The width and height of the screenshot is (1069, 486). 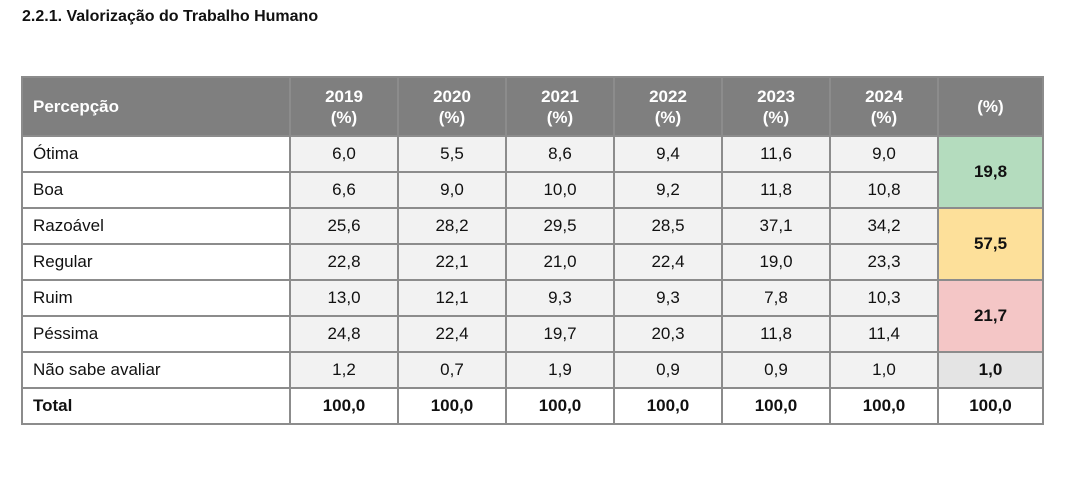 What do you see at coordinates (884, 334) in the screenshot?
I see `cell-value: 11,4` at bounding box center [884, 334].